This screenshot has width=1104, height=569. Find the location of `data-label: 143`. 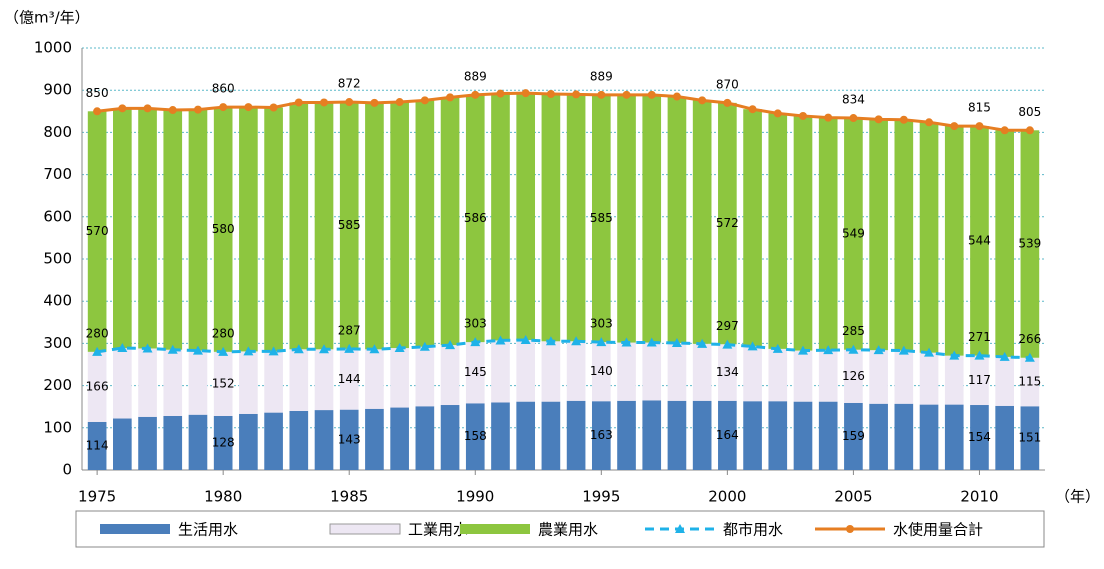

data-label: 143 is located at coordinates (349, 439).